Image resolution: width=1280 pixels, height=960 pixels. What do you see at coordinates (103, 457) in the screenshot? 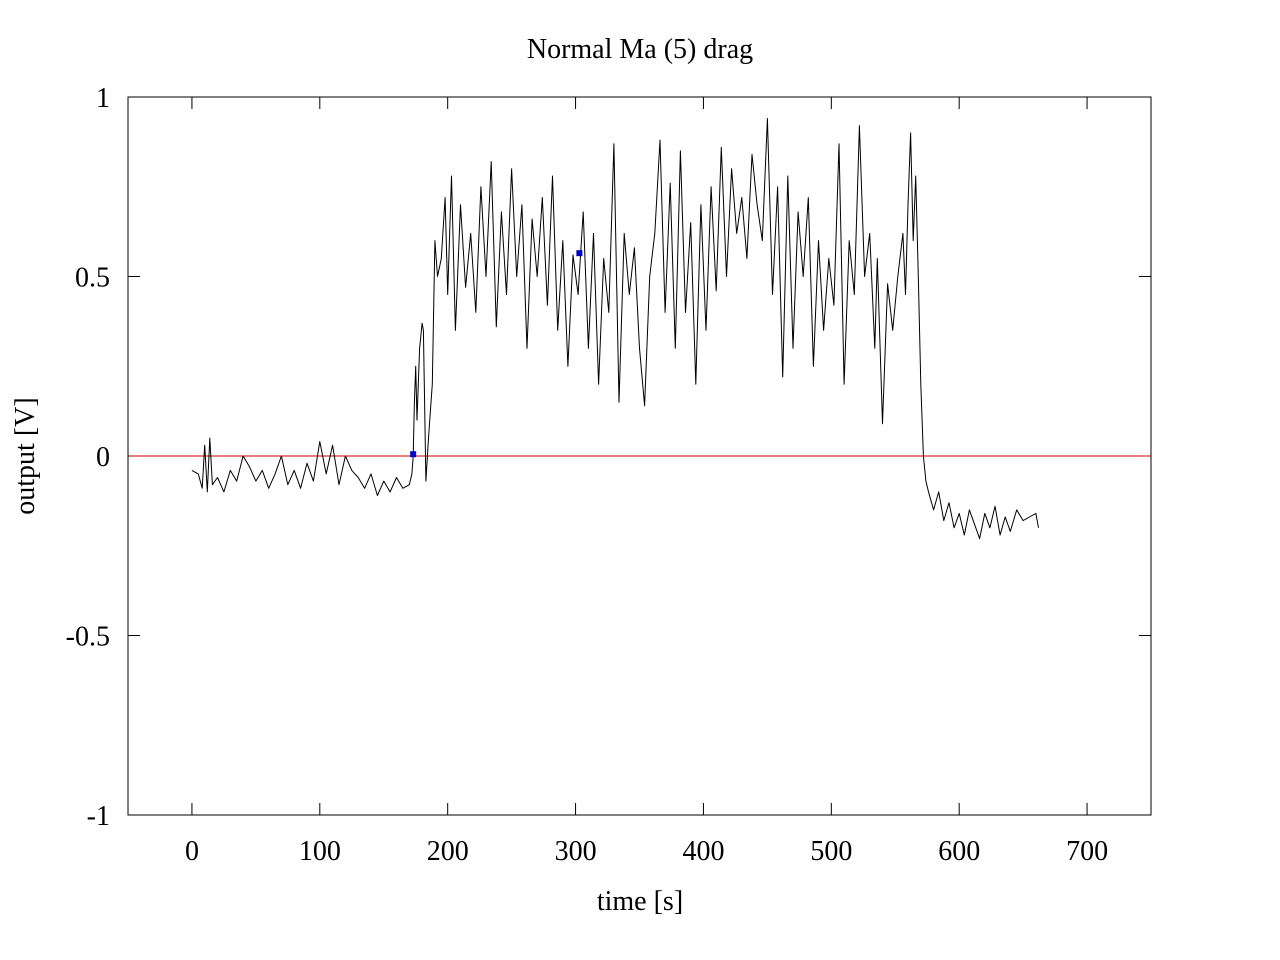
I see `y-tick-label: 0` at bounding box center [103, 457].